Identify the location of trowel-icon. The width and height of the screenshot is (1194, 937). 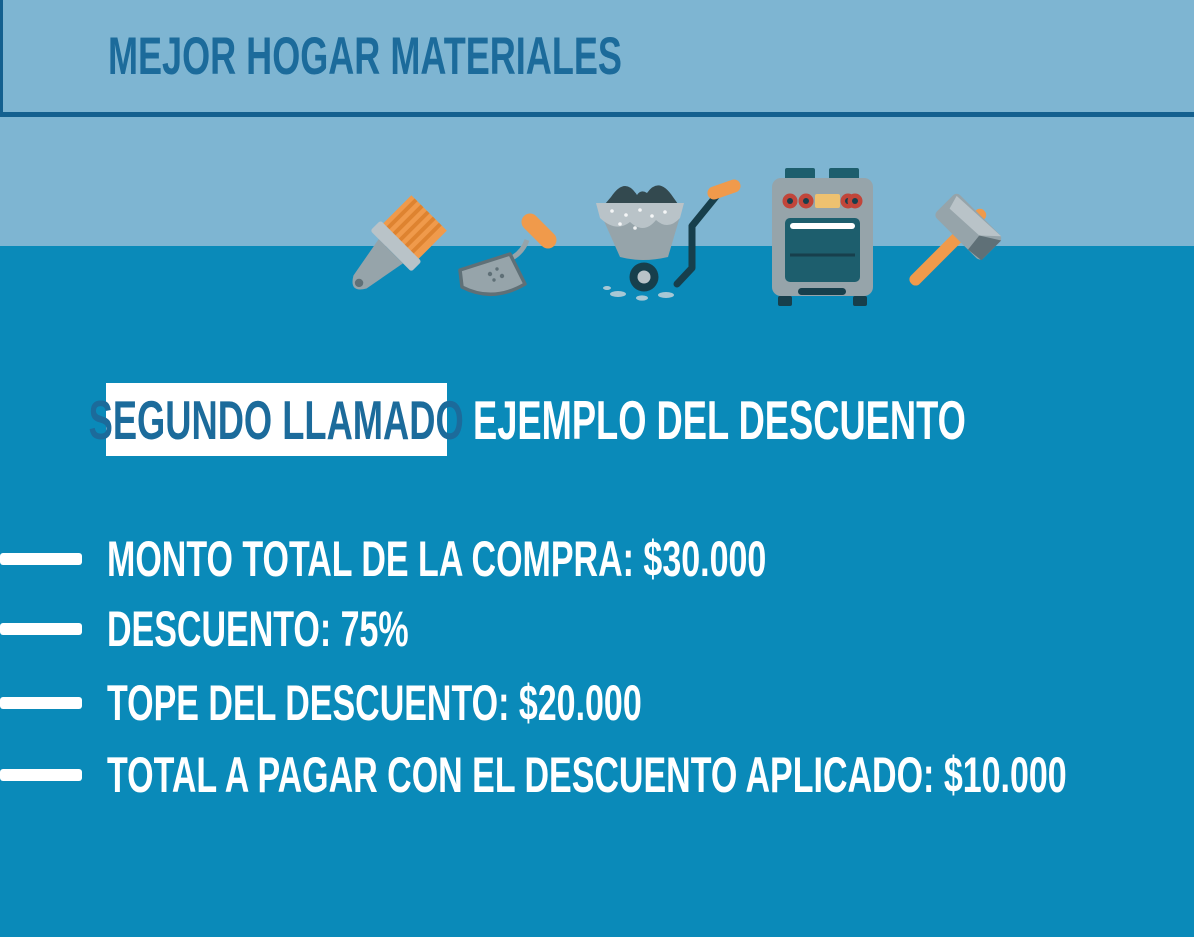
(507, 255).